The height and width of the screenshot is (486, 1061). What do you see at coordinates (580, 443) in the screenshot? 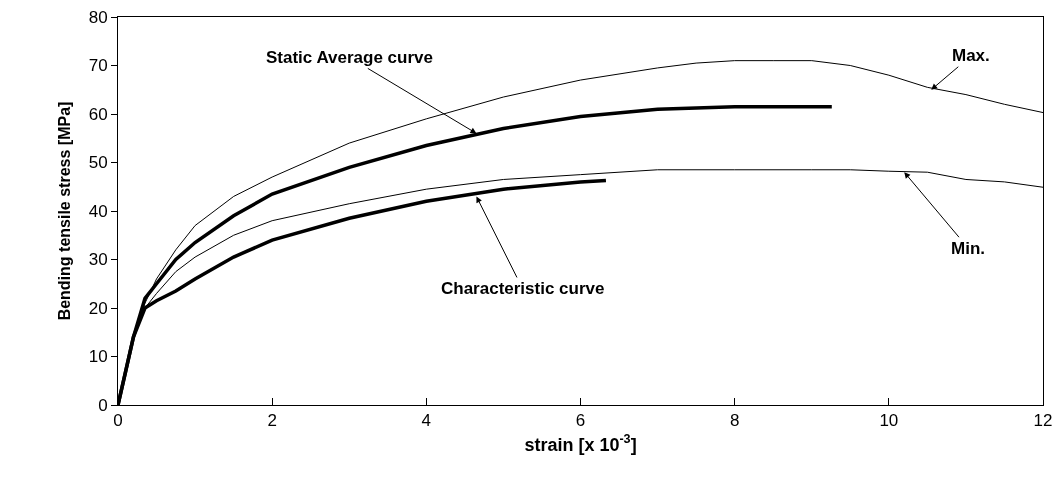
I see `x-axis-title: strain [x 10$^{-3}$]` at bounding box center [580, 443].